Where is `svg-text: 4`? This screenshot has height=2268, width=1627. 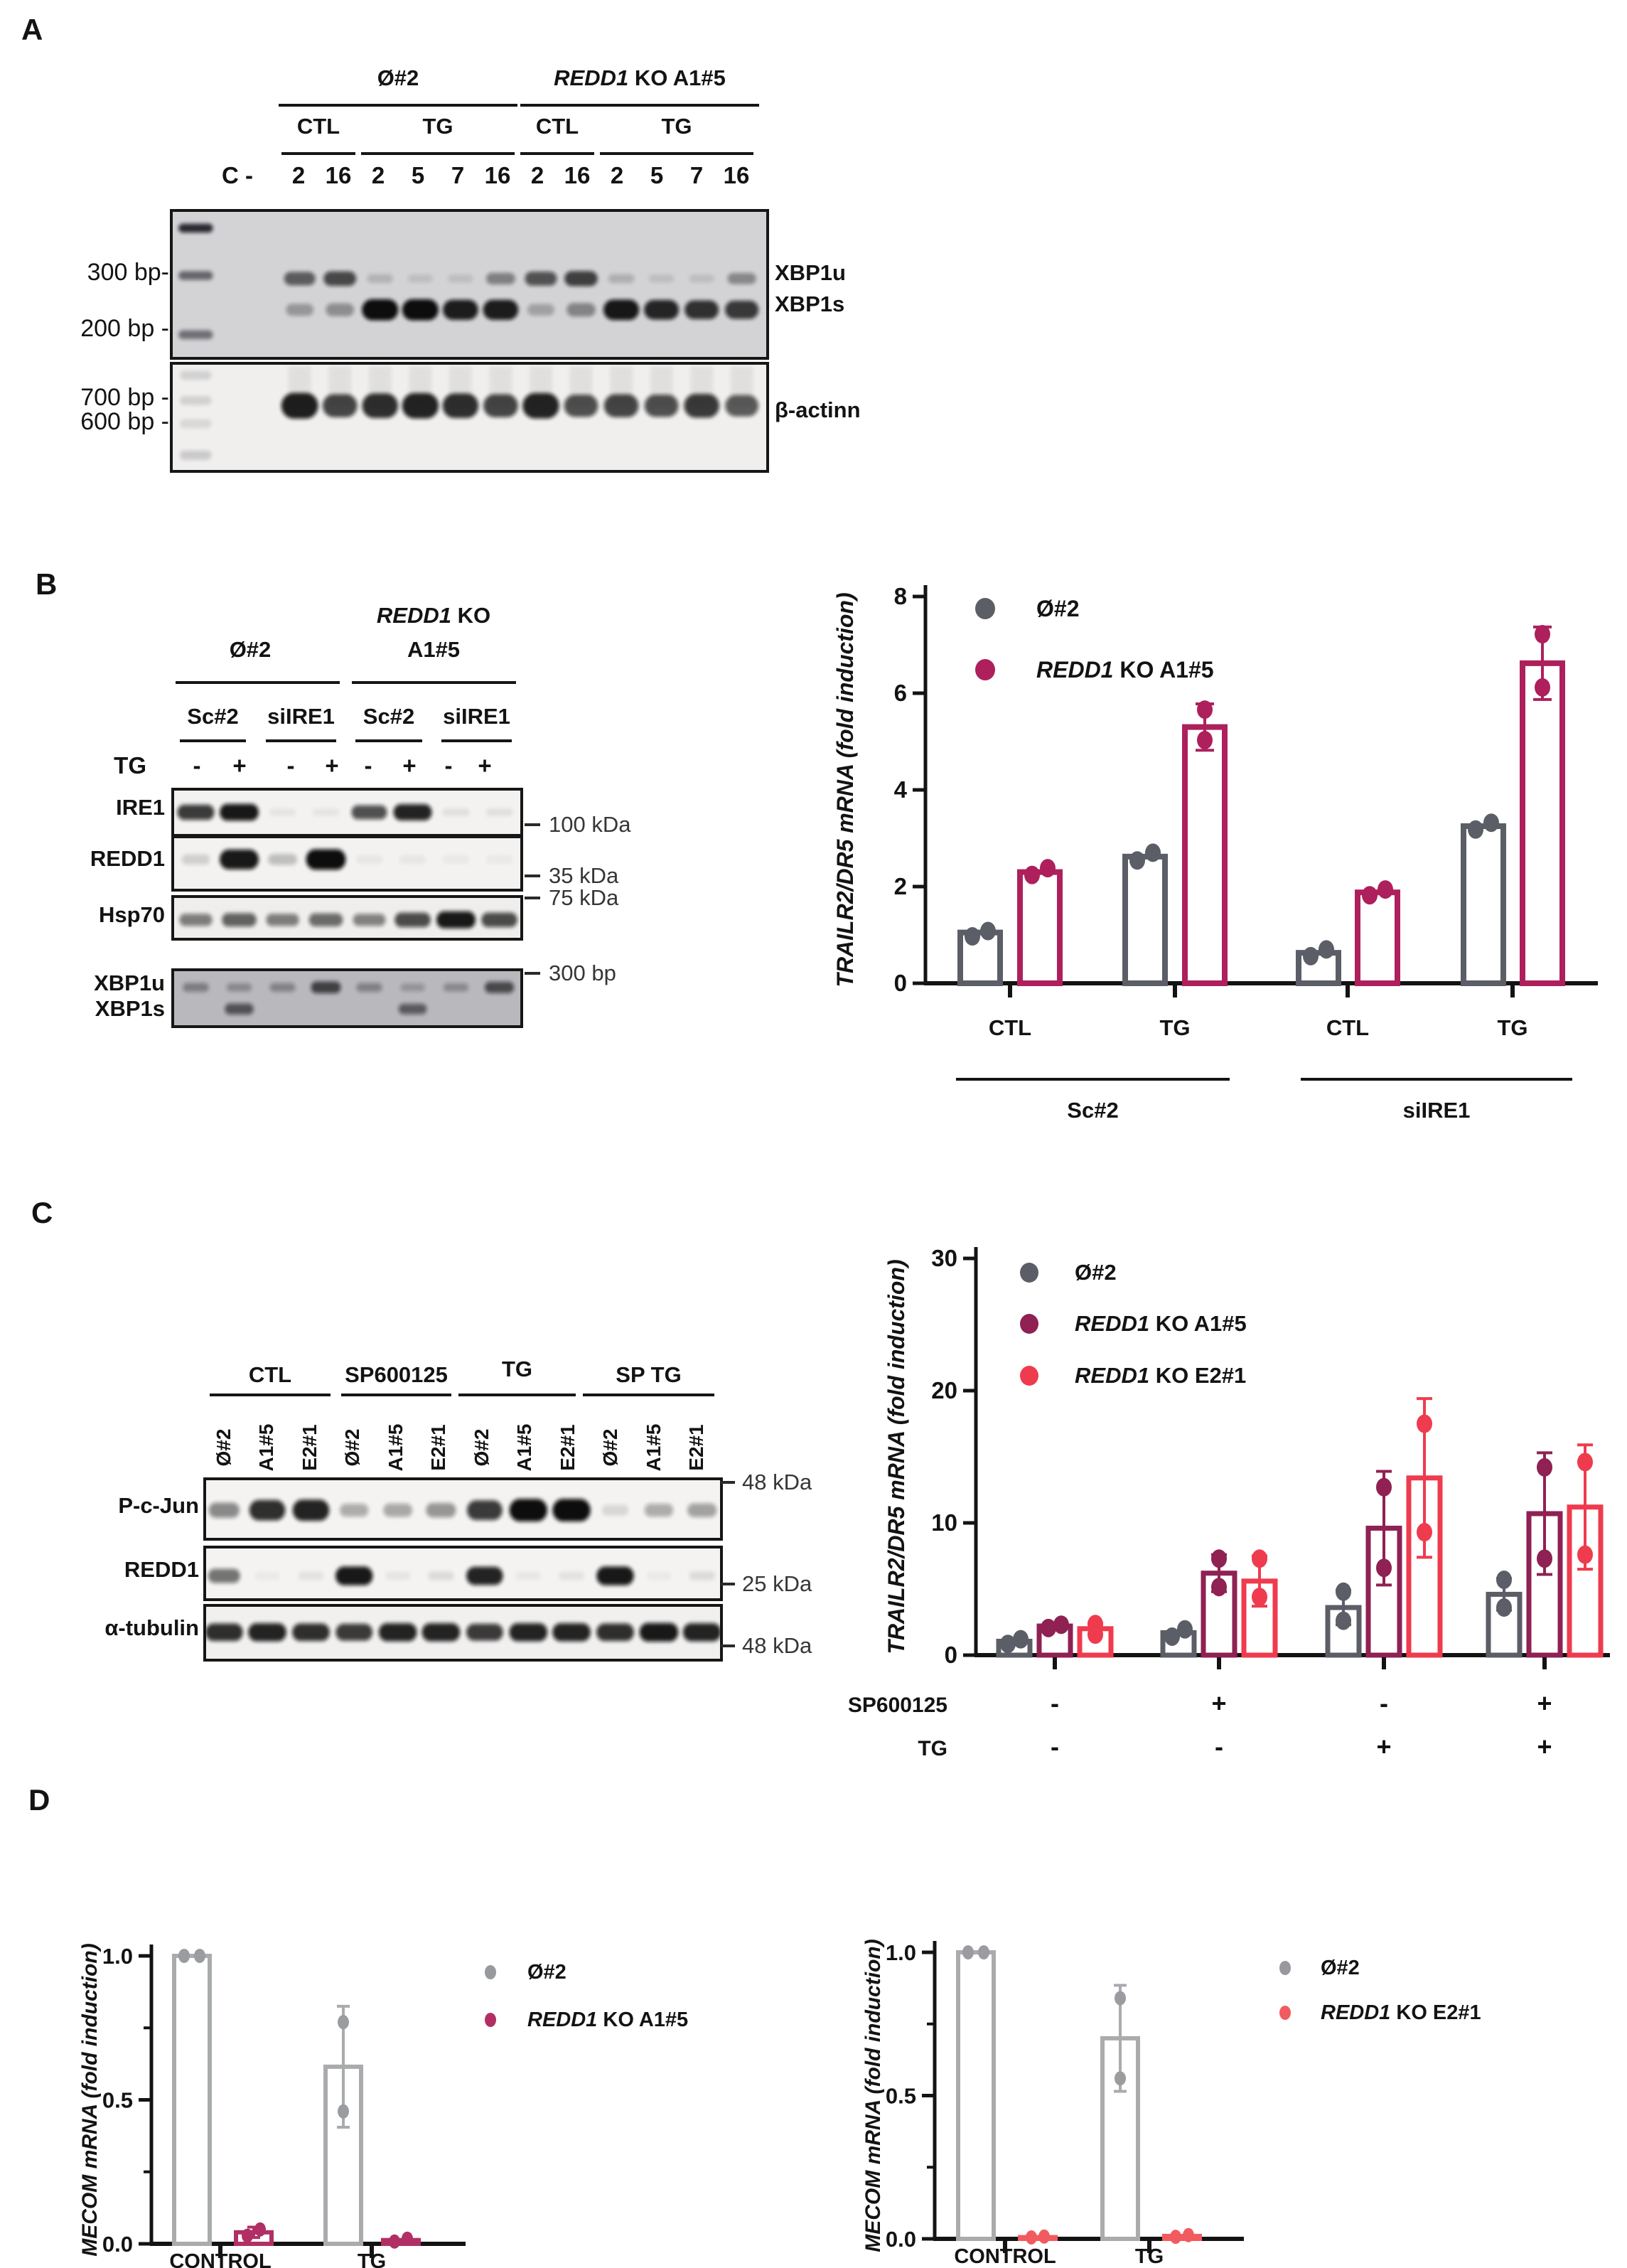
svg-text: 4 is located at coordinates (901, 789).